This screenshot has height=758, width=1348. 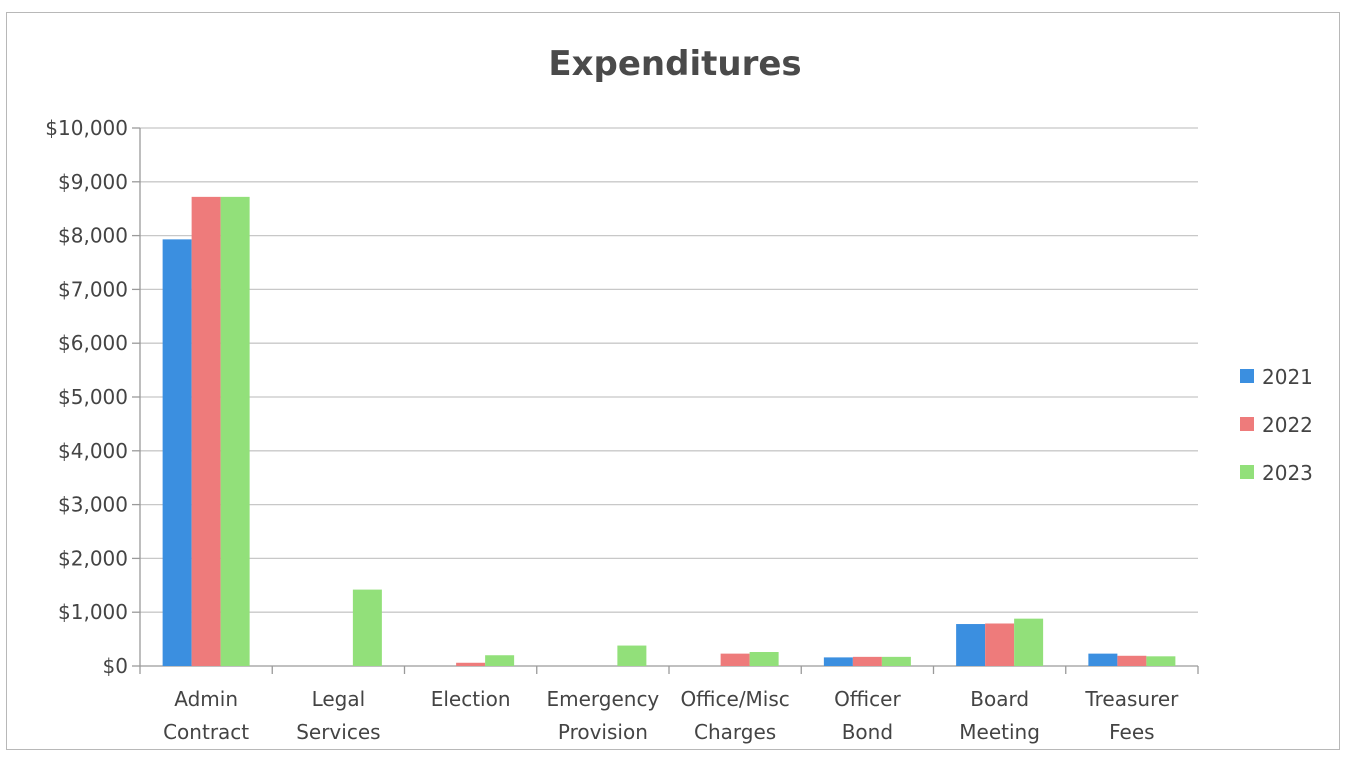 I want to click on y-tick-label: $5,000, so click(x=93, y=397).